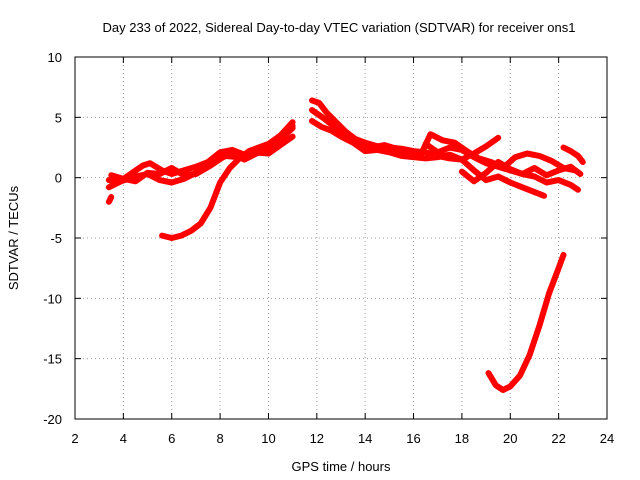 The width and height of the screenshot is (640, 480). What do you see at coordinates (13, 237) in the screenshot?
I see `y-axis-label: SDTVAR / TECUs` at bounding box center [13, 237].